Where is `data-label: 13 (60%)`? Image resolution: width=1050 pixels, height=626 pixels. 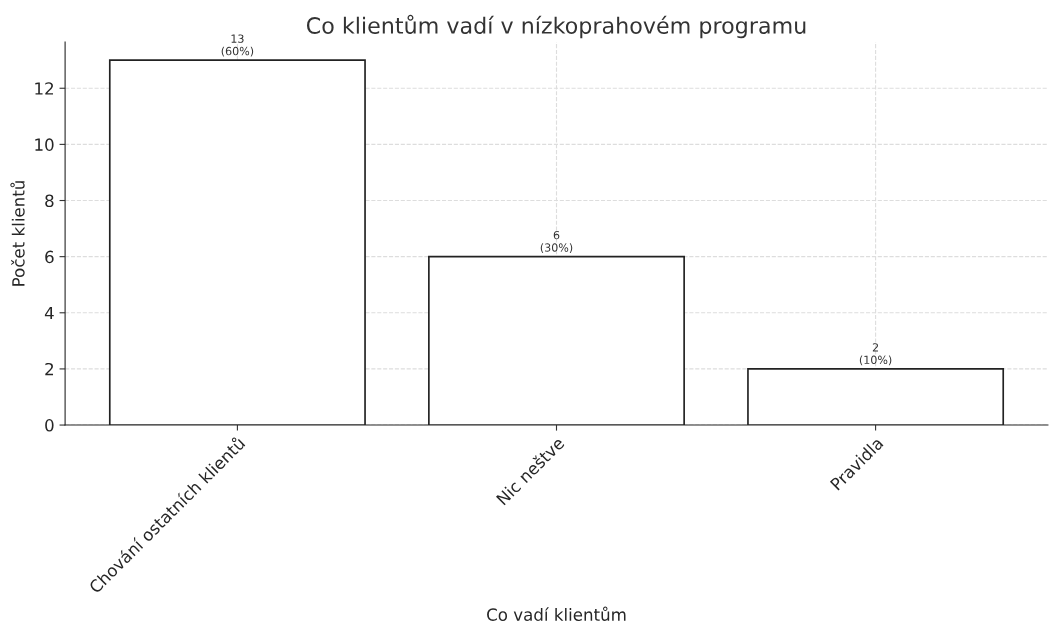 data-label: 13 (60%) is located at coordinates (237, 45).